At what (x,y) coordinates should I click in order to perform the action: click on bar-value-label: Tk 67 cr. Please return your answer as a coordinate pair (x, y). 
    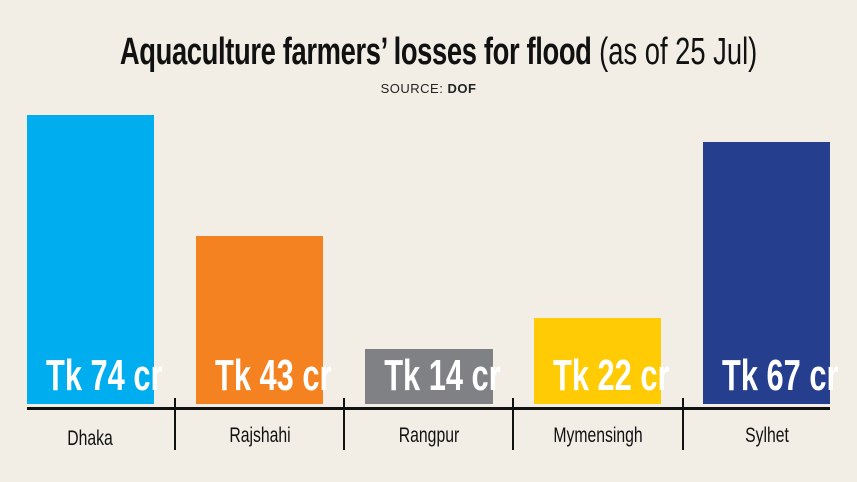
    Looking at the image, I should click on (780, 375).